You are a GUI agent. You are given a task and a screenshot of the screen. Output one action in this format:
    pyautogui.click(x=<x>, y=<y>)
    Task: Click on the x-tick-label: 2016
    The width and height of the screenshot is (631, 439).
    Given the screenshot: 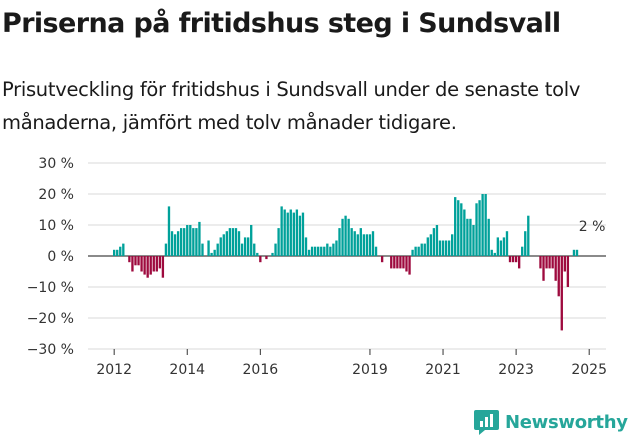 What is the action you would take?
    pyautogui.click(x=261, y=370)
    